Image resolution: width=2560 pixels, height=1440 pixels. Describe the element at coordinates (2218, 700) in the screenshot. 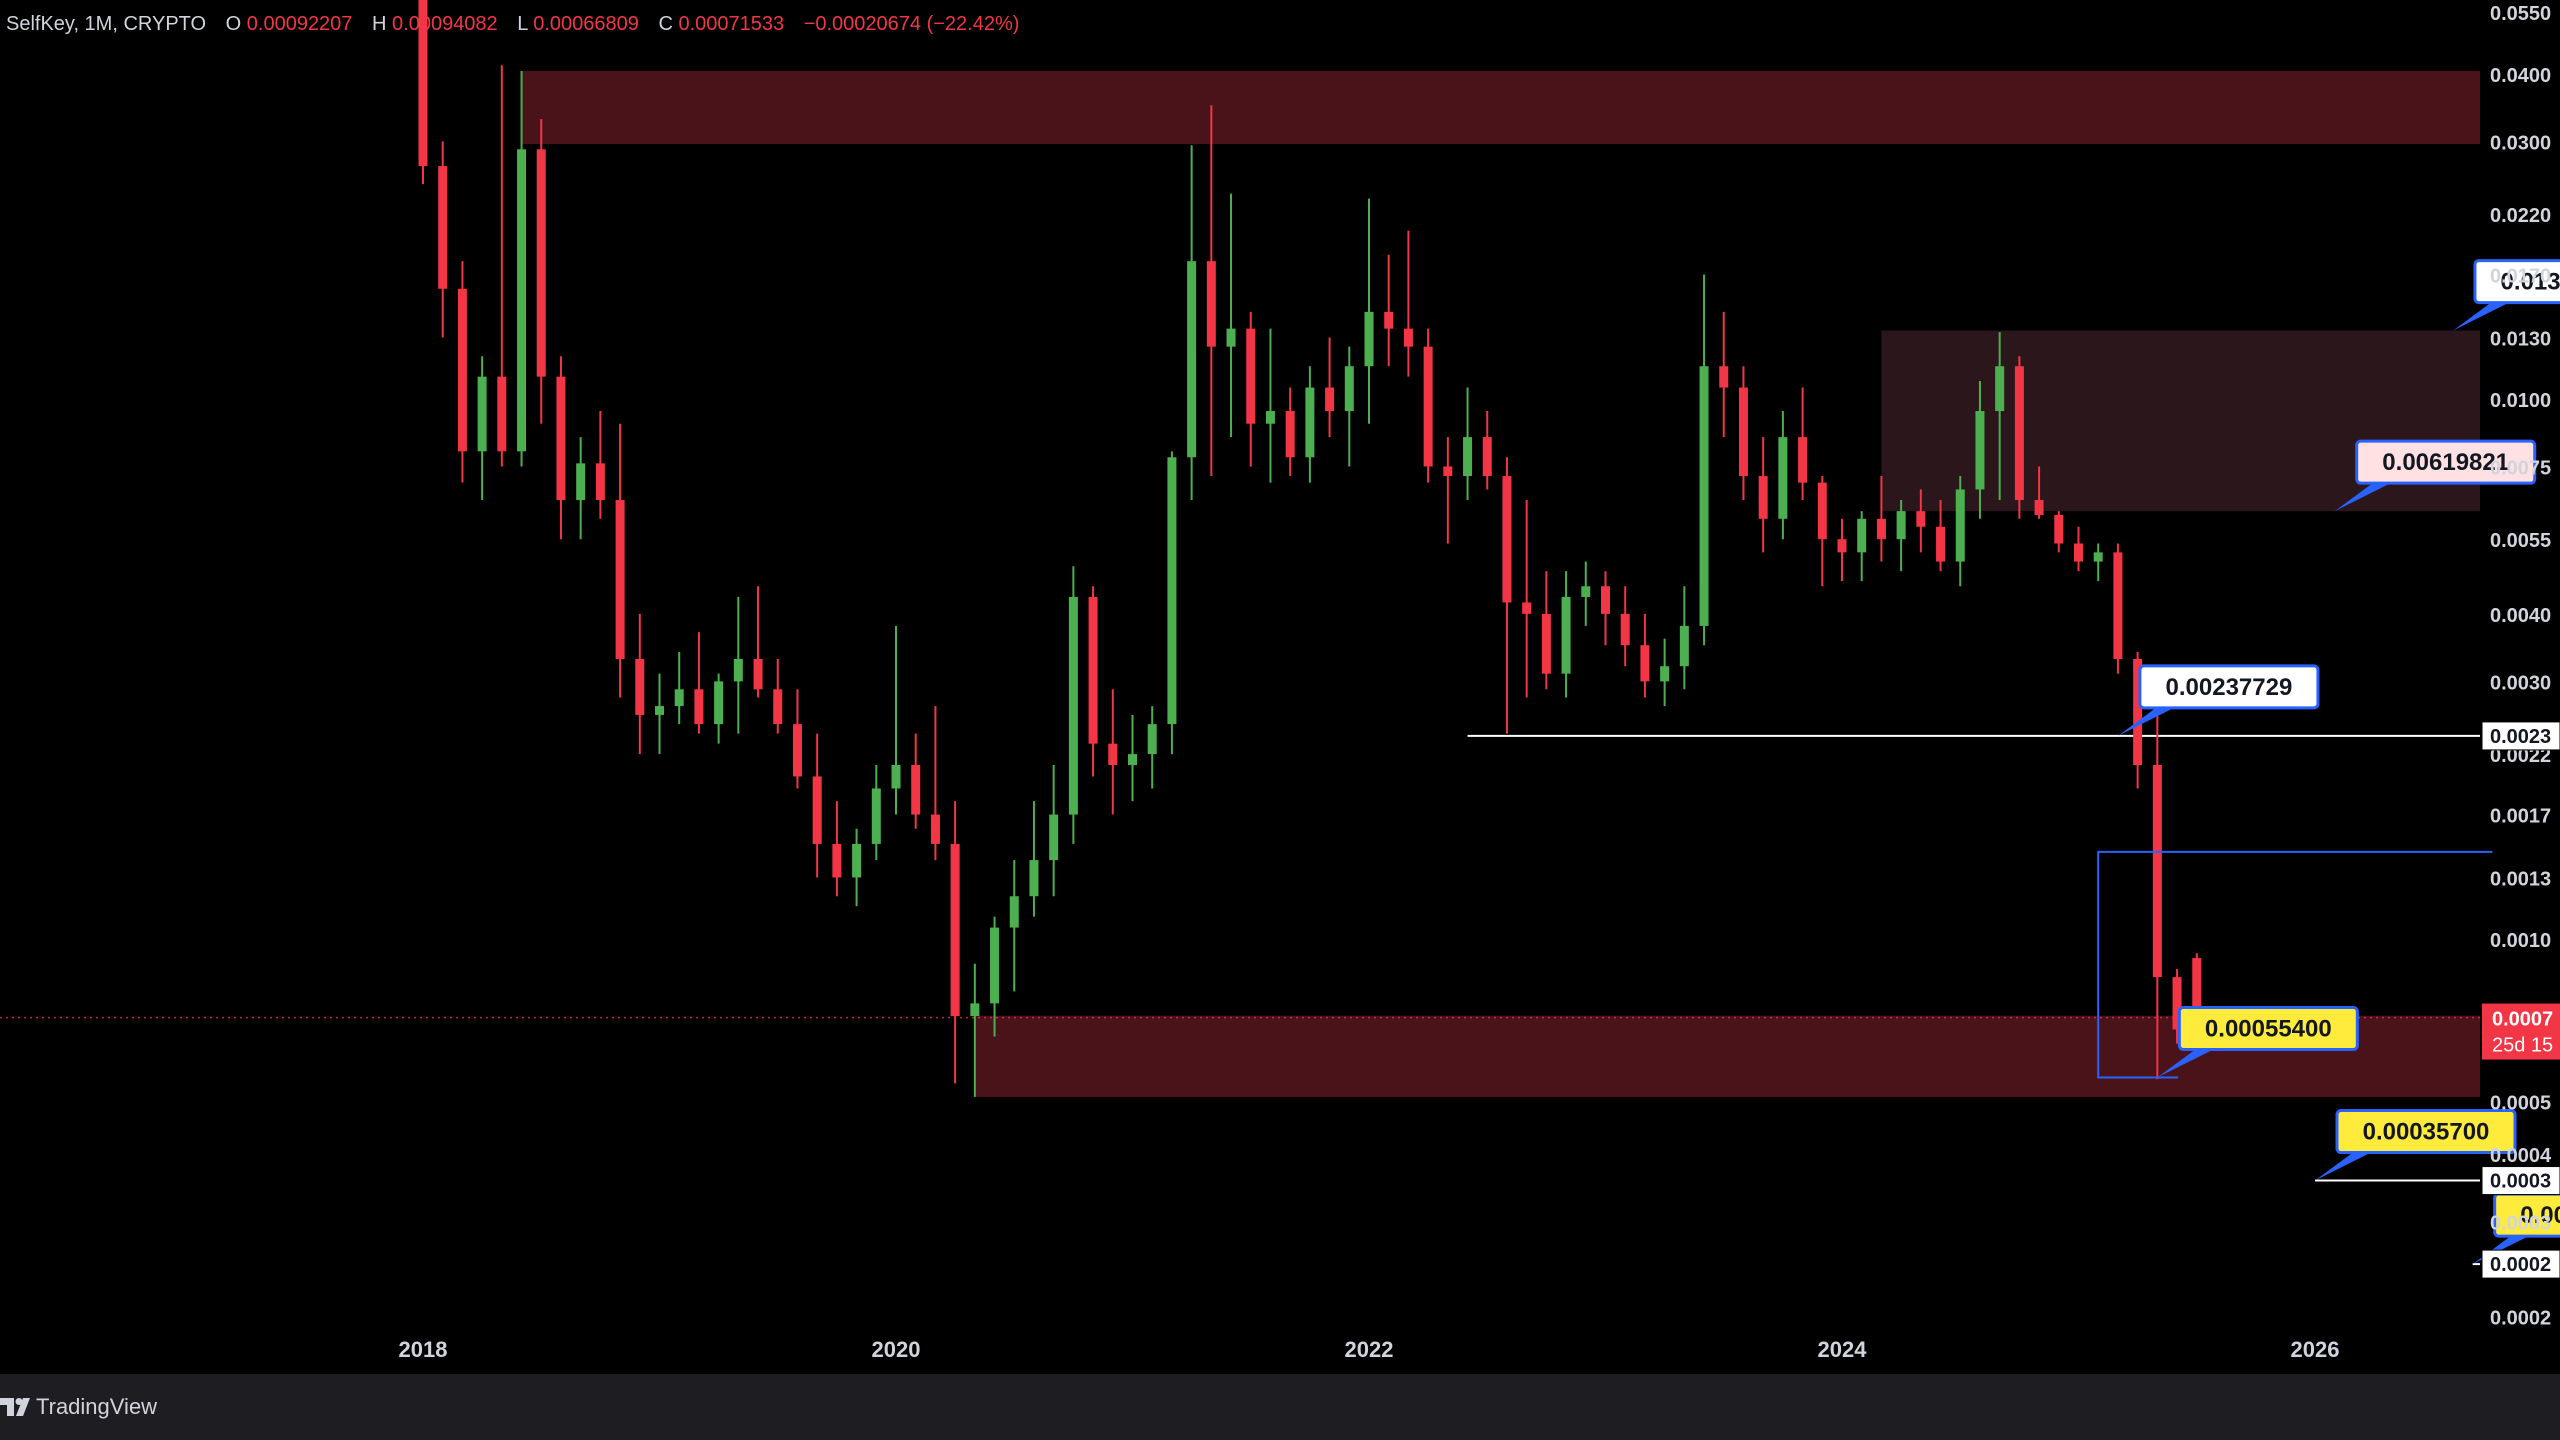

I see `price-label-3: 0.00237729` at that location.